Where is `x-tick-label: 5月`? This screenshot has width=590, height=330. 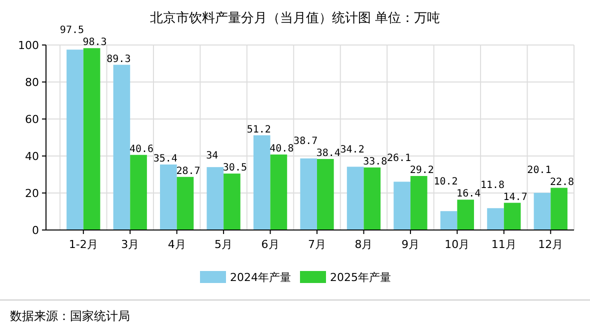
x-tick-label: 5月 is located at coordinates (223, 244).